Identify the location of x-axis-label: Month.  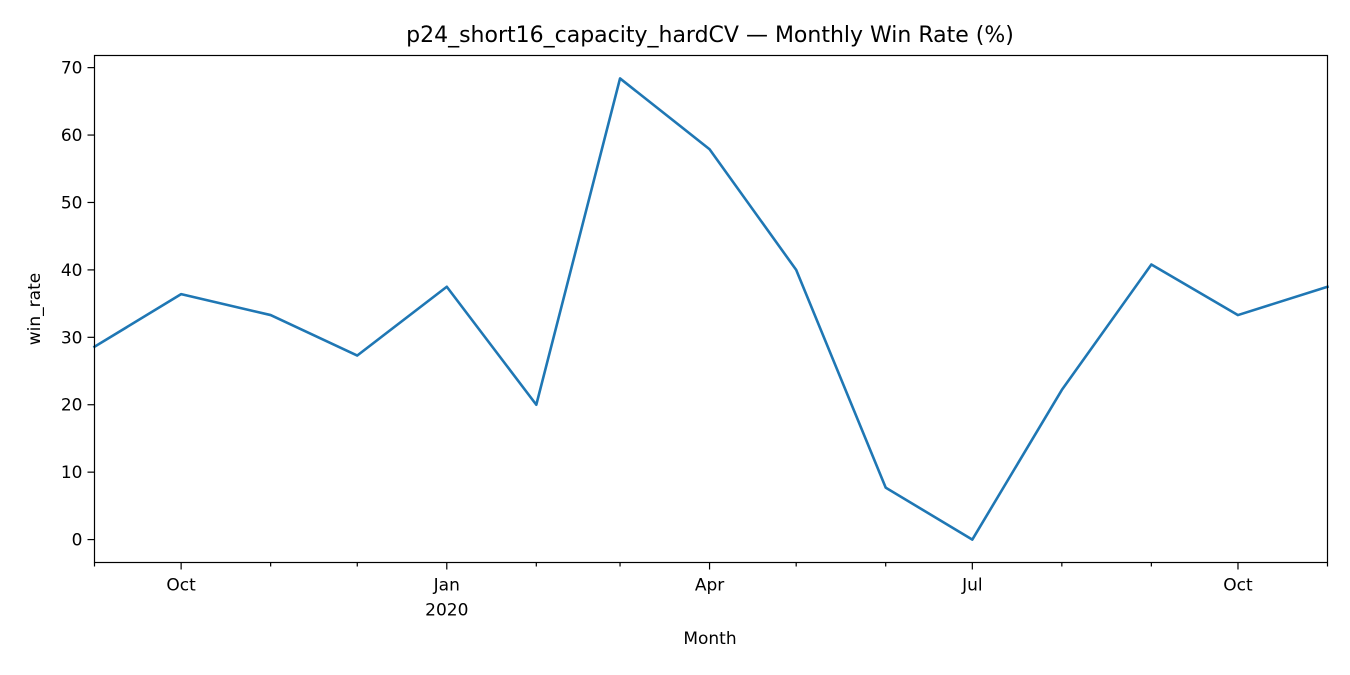
(709, 639).